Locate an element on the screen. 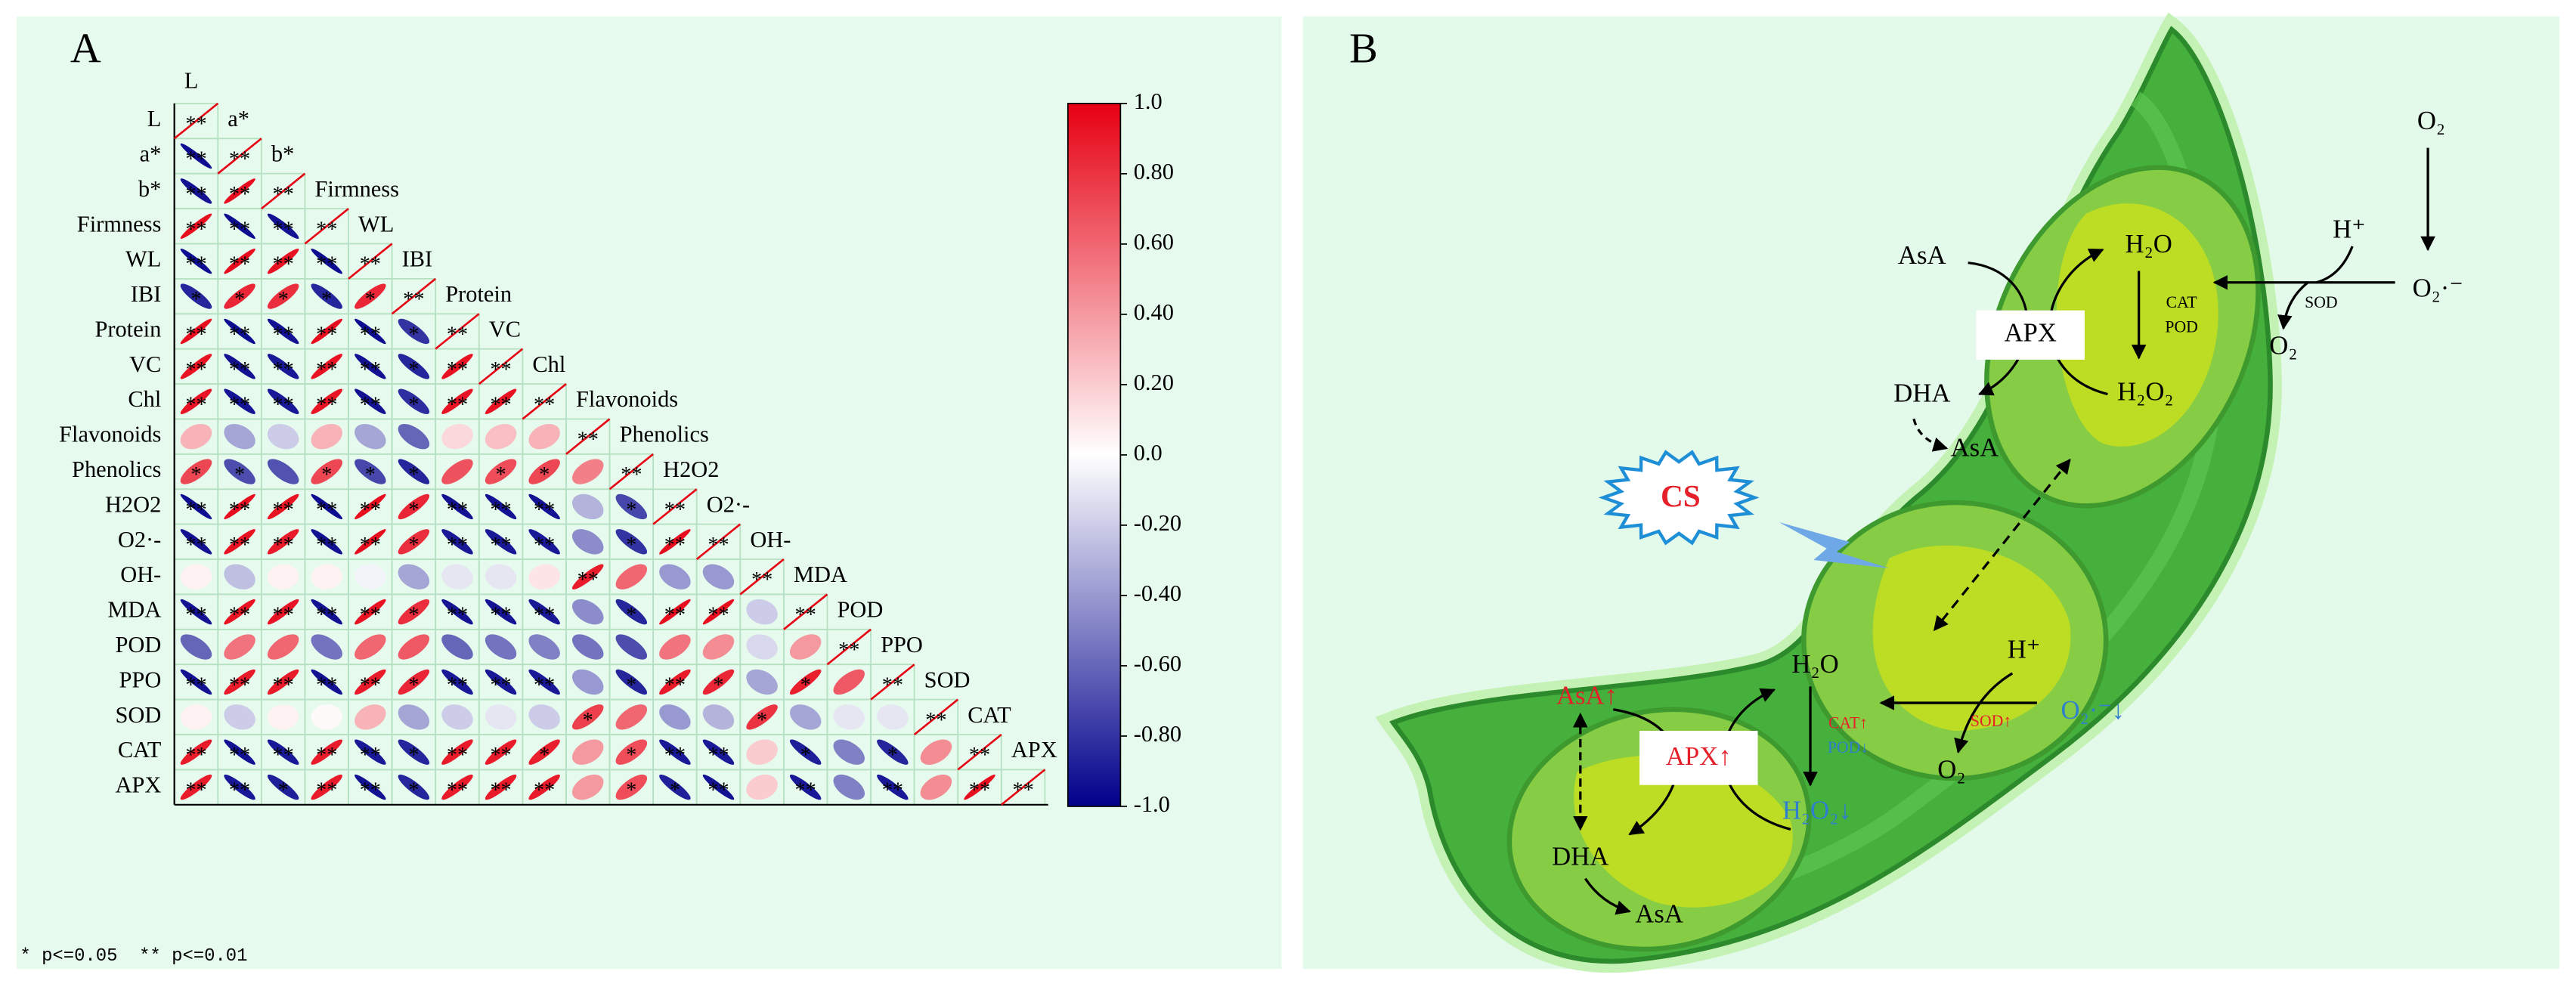 Image resolution: width=2576 pixels, height=987 pixels. row-label: Protein is located at coordinates (128, 329).